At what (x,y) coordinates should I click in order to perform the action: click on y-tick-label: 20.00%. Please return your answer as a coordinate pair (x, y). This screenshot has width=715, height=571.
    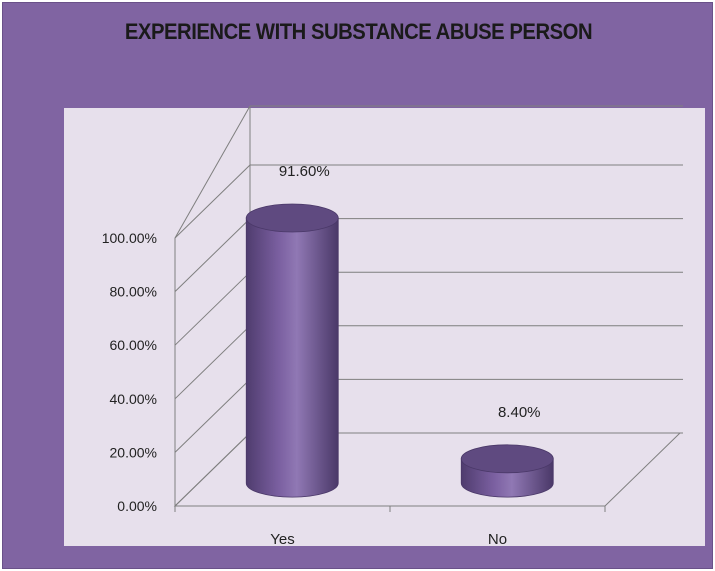
    Looking at the image, I should click on (133, 452).